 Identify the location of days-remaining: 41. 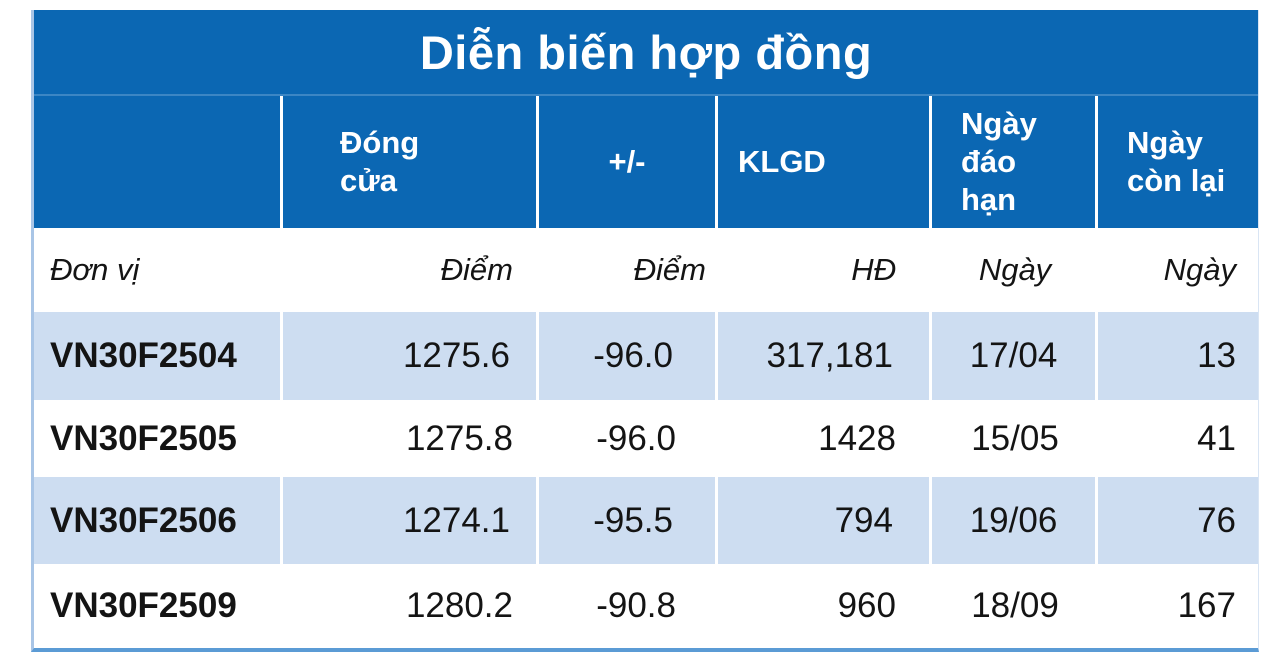
(1178, 438).